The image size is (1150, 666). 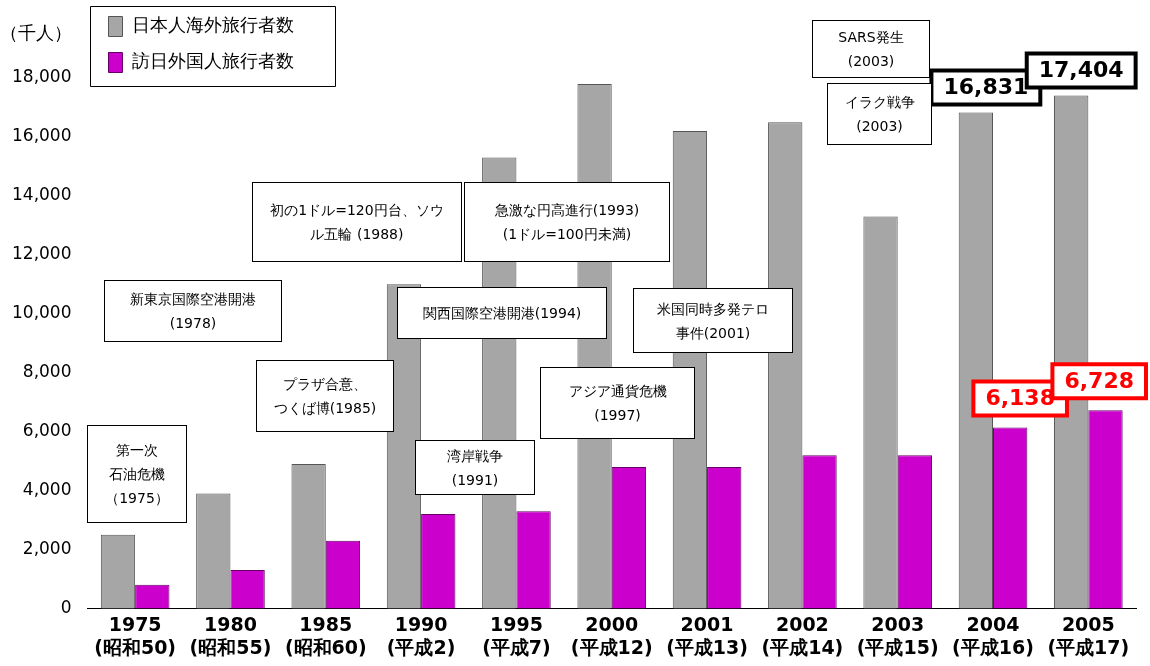 I want to click on note-box: 湾岸戦争 (1991), so click(x=475, y=467).